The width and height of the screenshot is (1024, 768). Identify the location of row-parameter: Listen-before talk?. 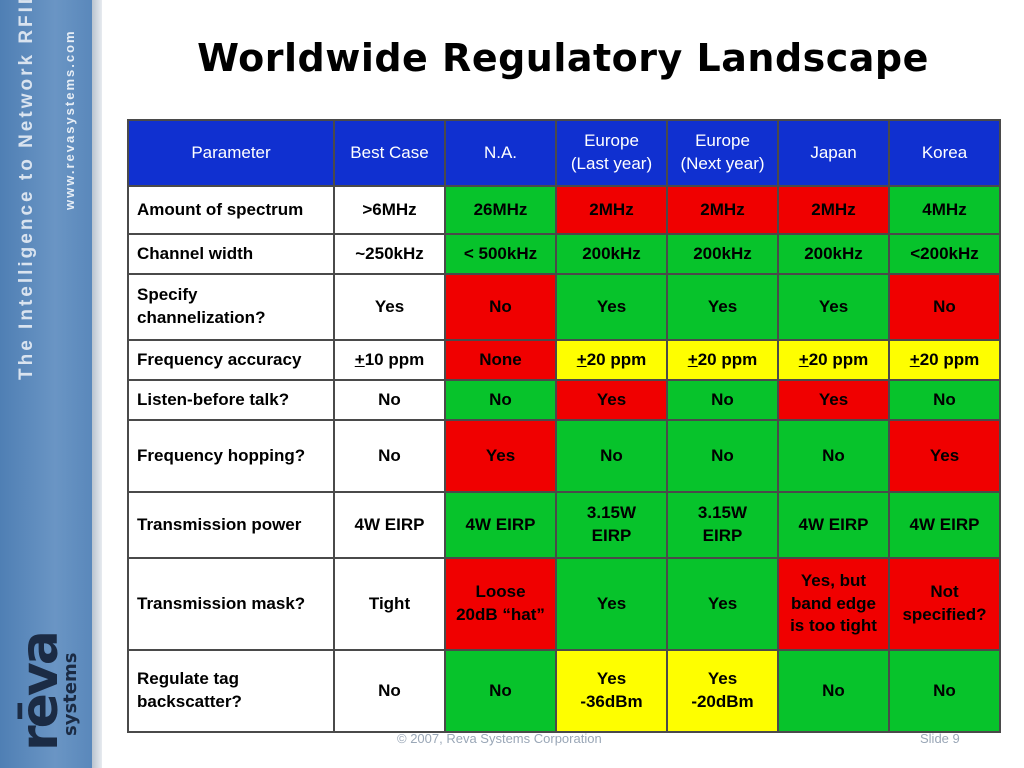
(231, 400).